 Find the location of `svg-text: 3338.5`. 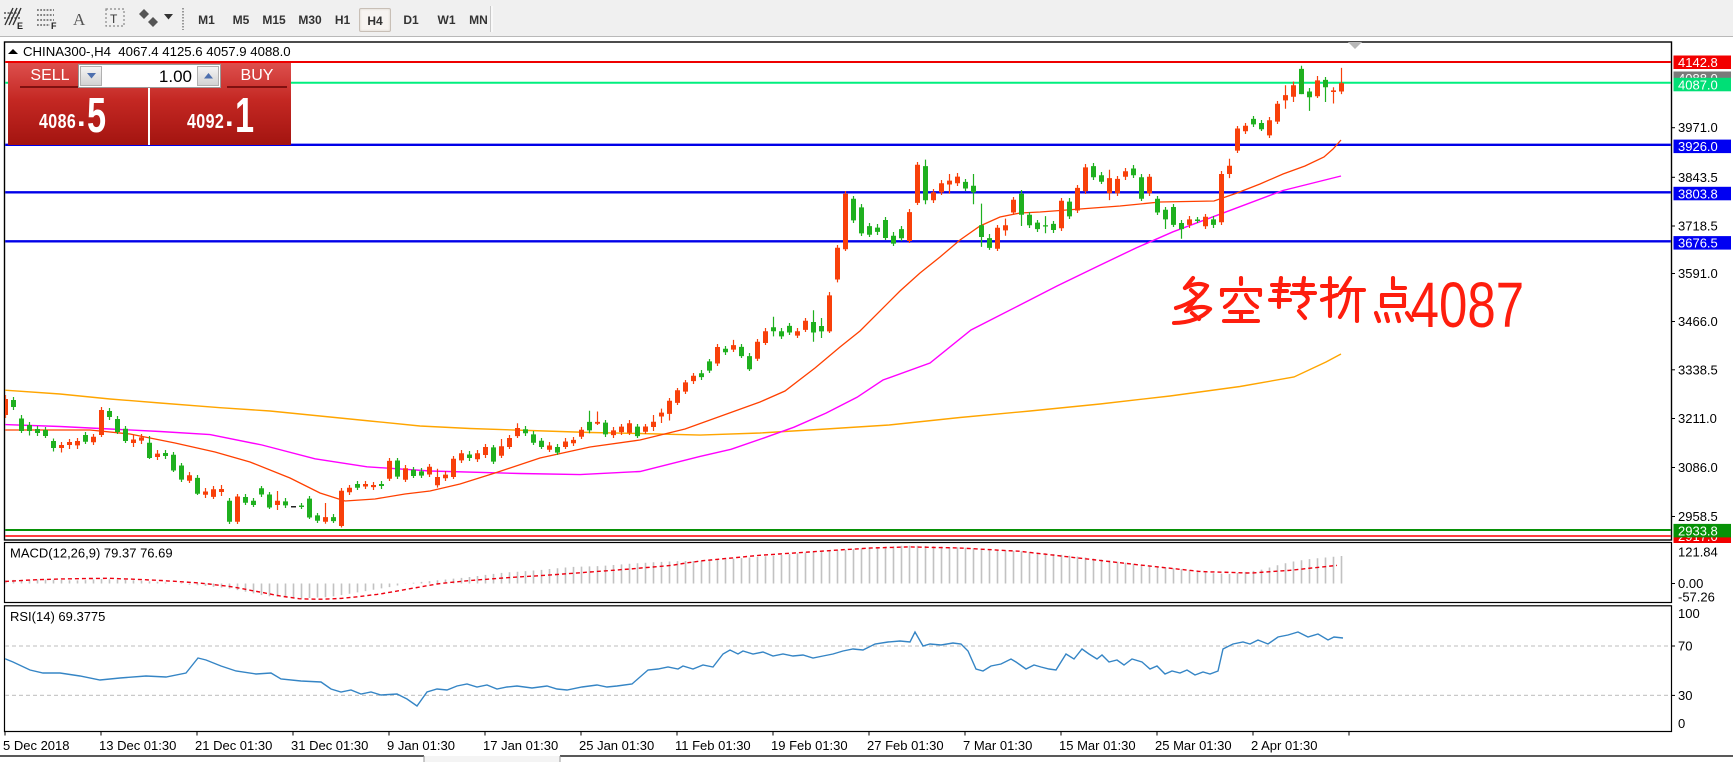

svg-text: 3338.5 is located at coordinates (1698, 369).